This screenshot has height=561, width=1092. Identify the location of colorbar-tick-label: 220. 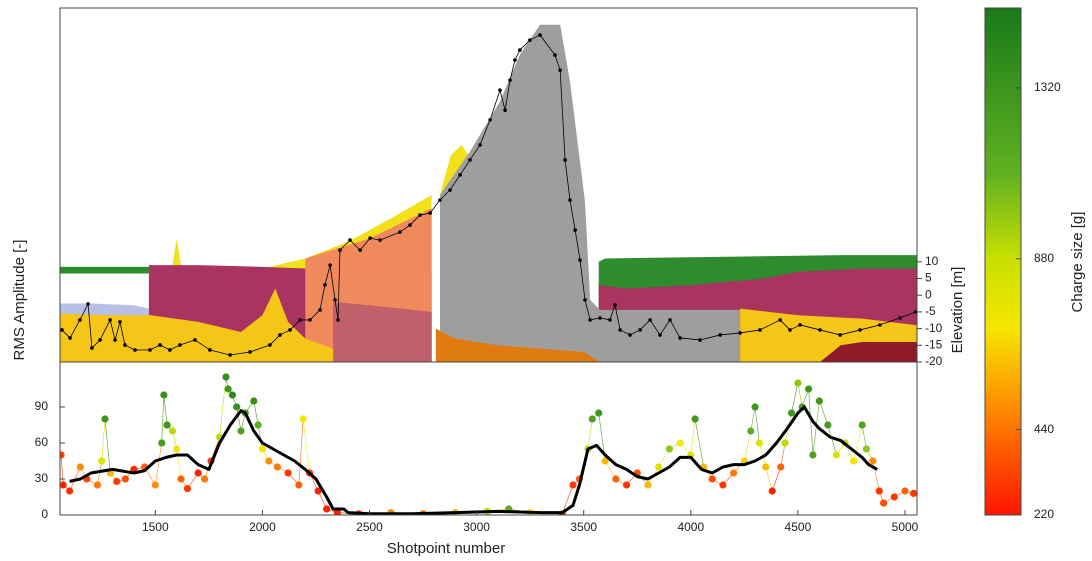
(1044, 514).